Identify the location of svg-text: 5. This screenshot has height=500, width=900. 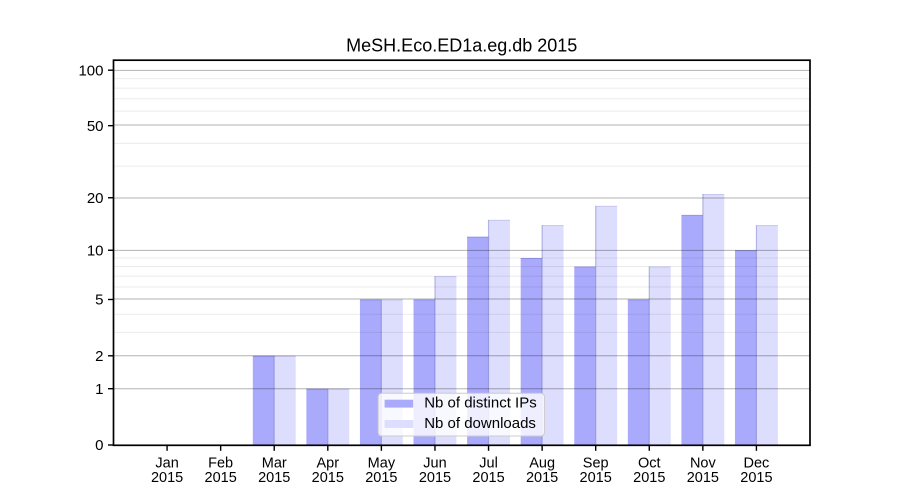
(99, 300).